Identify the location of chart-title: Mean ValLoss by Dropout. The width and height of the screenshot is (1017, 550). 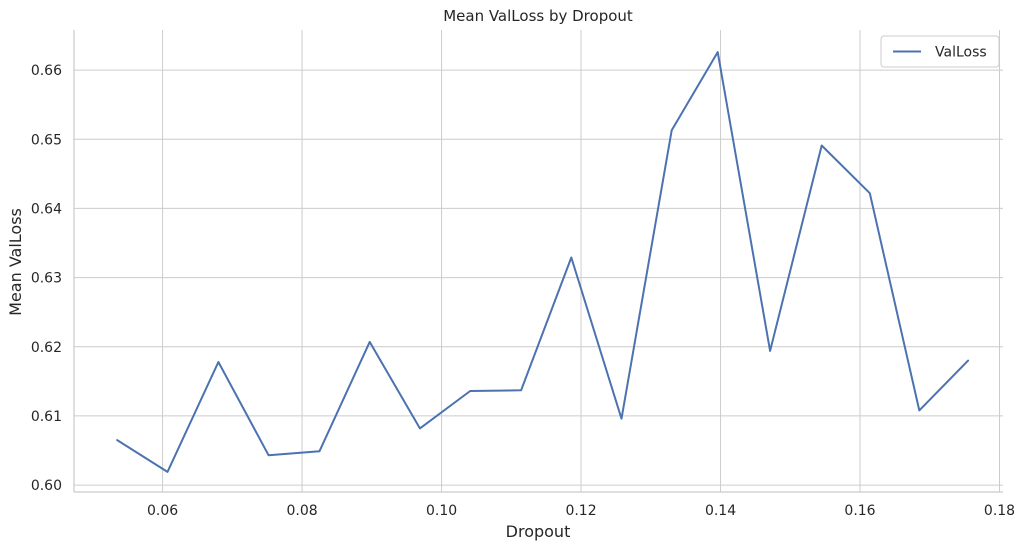
(538, 16).